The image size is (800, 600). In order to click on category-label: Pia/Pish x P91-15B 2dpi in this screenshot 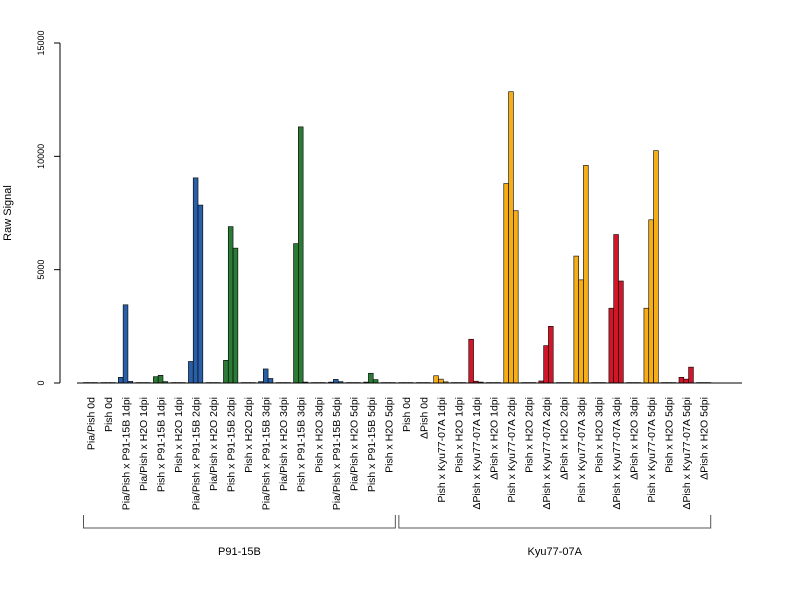, I will do `click(197, 453)`.